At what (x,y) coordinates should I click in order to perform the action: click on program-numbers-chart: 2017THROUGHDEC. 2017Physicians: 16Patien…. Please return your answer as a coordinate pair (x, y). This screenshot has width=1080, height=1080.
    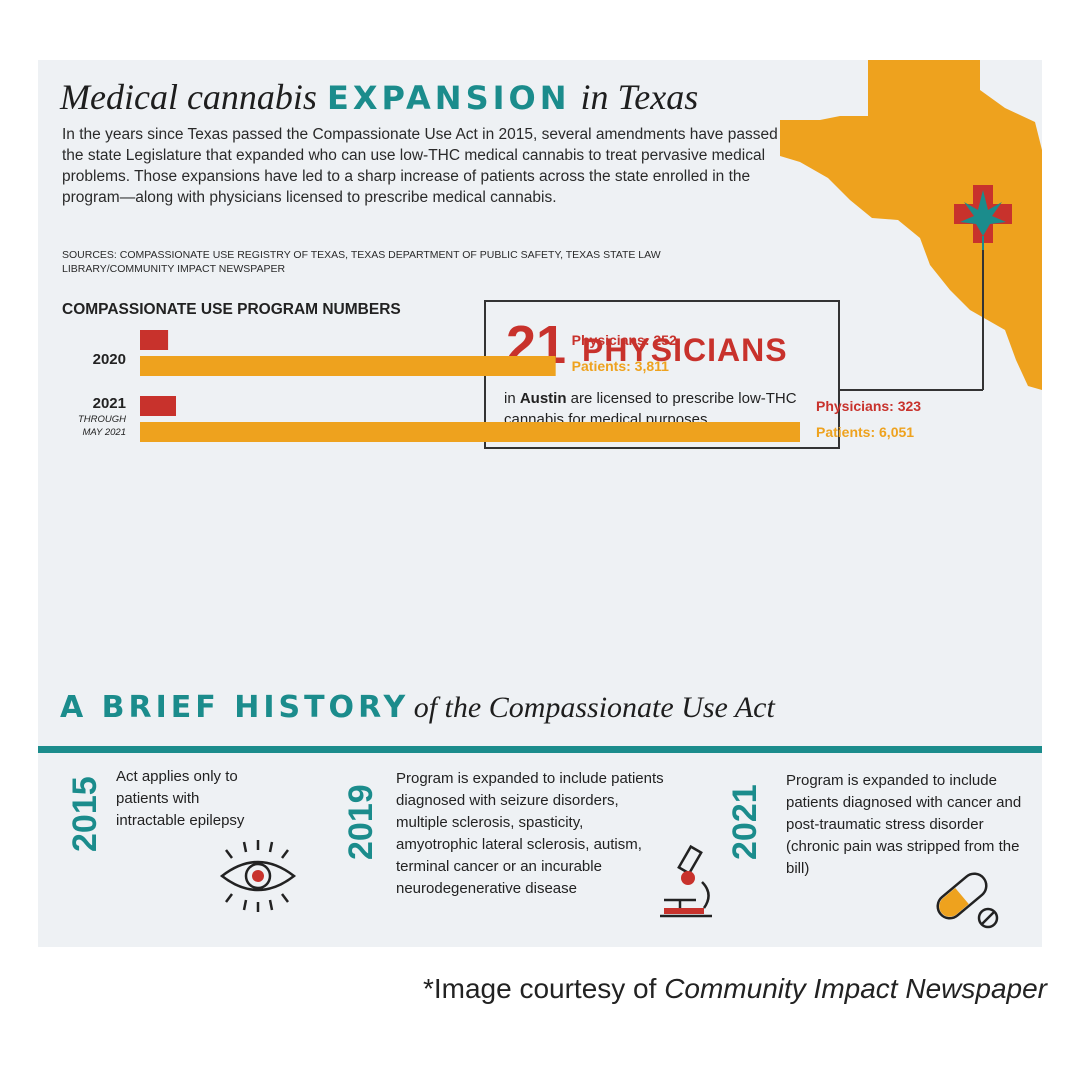
    Looking at the image, I should click on (499, 386).